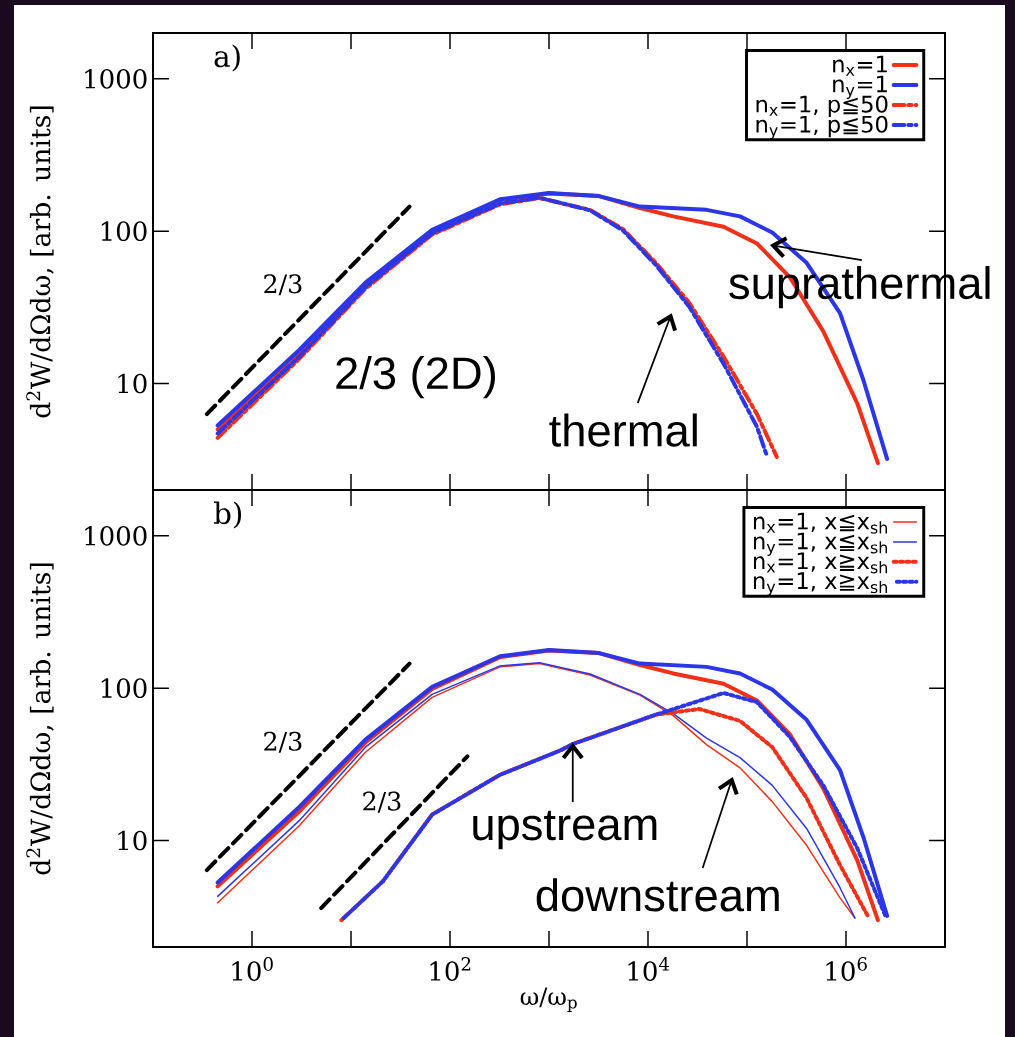  I want to click on x-axis-title: ω/ω$_{p}$, so click(548, 999).